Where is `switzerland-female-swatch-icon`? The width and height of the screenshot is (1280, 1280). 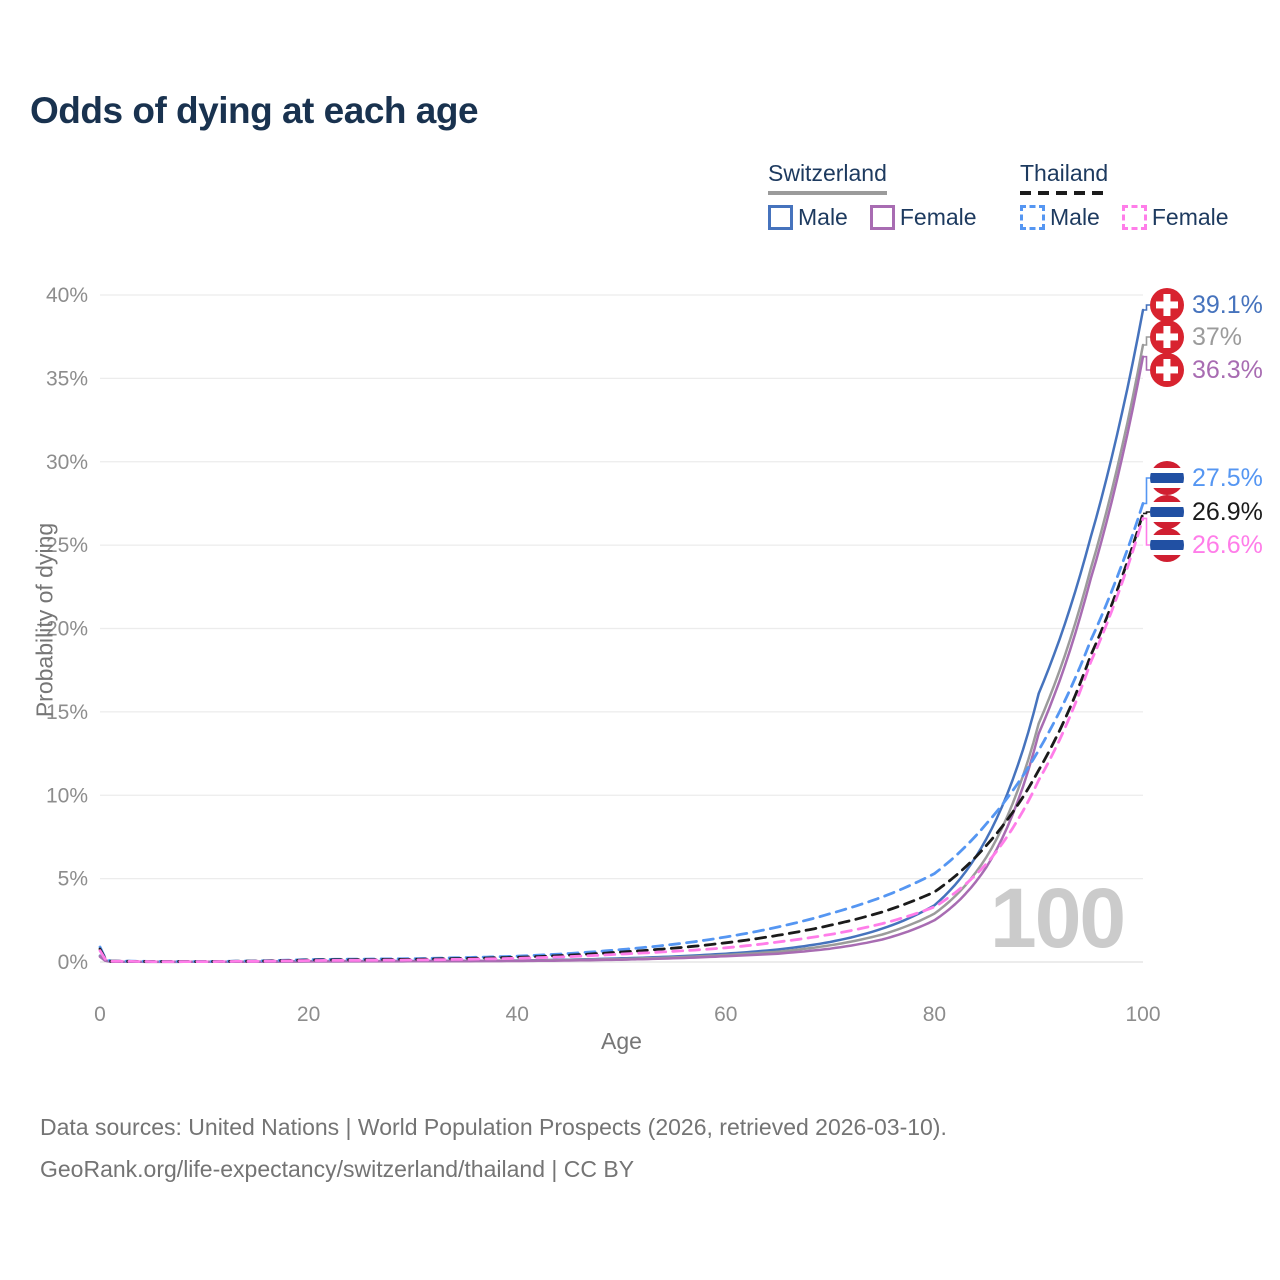
switzerland-female-swatch-icon is located at coordinates (882, 217).